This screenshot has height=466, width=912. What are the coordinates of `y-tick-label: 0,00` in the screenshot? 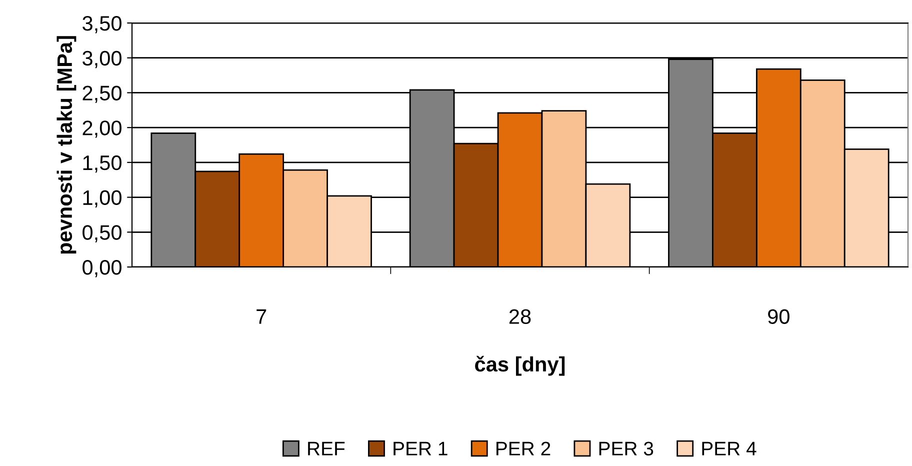 It's located at (102, 269).